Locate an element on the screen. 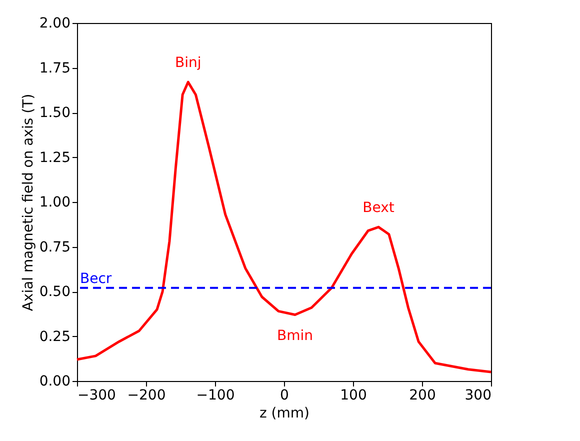 The height and width of the screenshot is (441, 580). y-tick-label: 0.25 is located at coordinates (54, 336).